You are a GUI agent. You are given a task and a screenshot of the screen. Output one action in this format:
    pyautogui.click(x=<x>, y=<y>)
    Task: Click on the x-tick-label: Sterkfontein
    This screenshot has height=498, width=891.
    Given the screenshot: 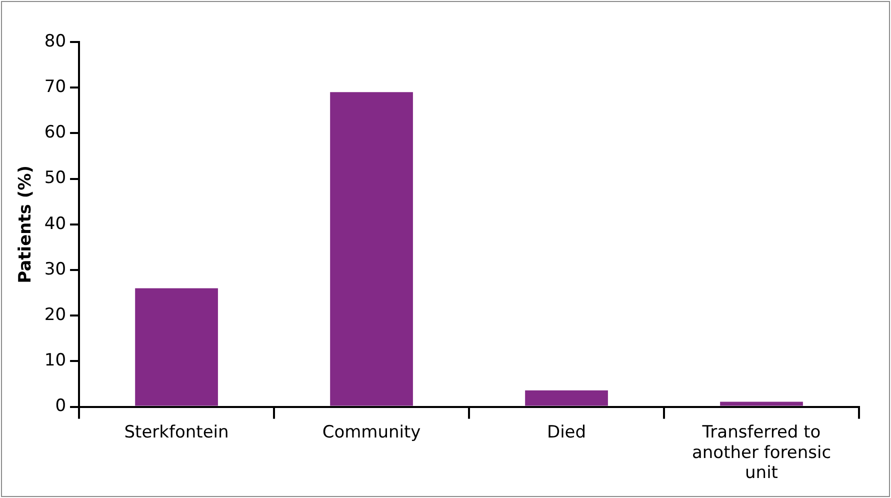 What is the action you would take?
    pyautogui.click(x=176, y=432)
    